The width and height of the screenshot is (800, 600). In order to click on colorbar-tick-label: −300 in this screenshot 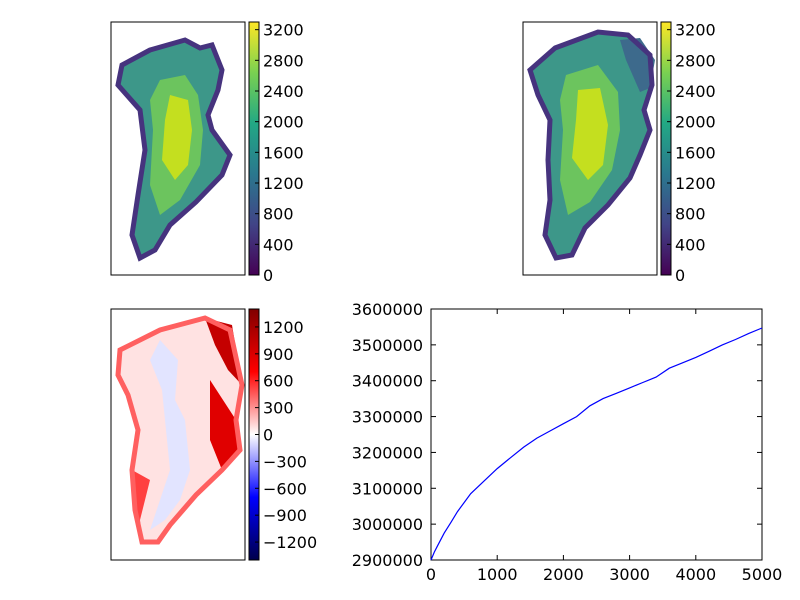, I will do `click(285, 461)`.